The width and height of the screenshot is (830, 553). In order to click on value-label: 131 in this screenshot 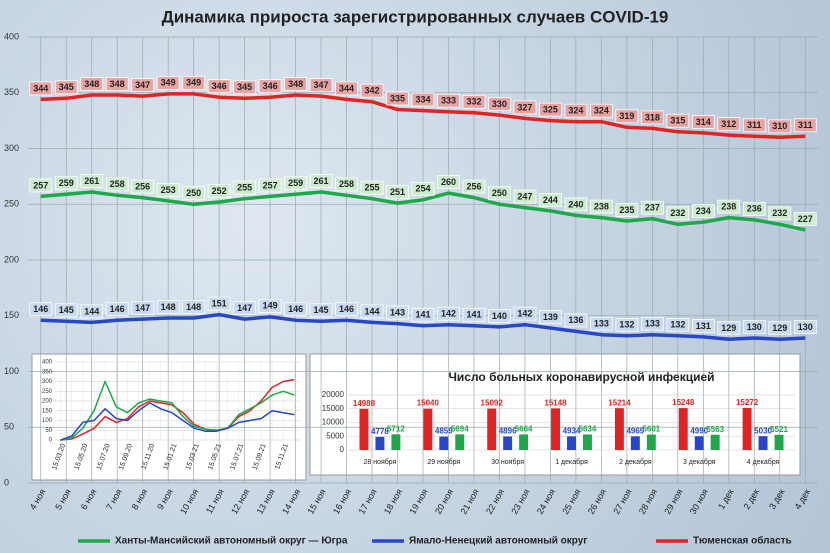, I will do `click(703, 326)`.